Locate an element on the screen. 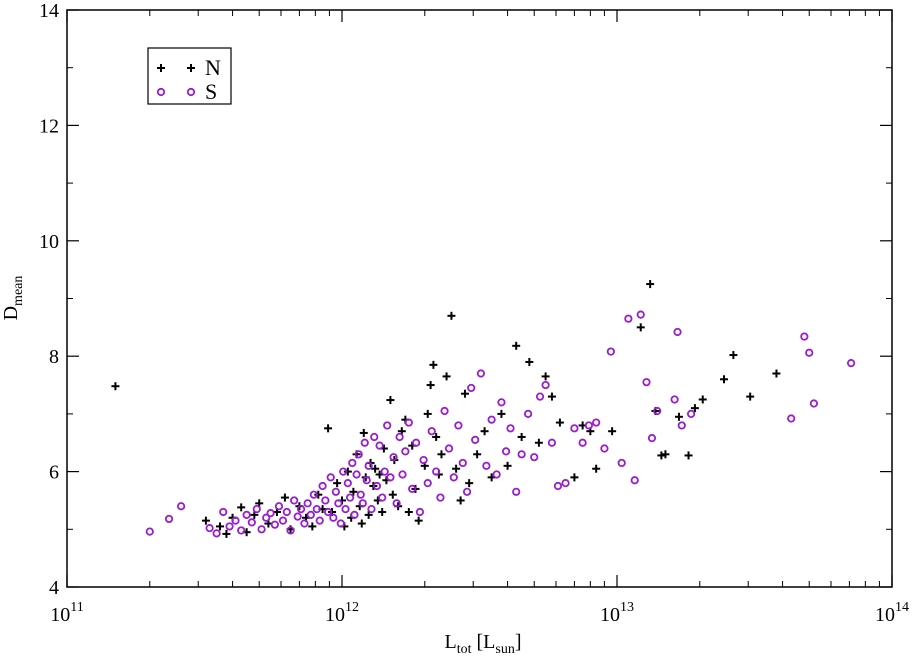 The image size is (914, 657). x-axis-title-mid: [L is located at coordinates (483, 642).